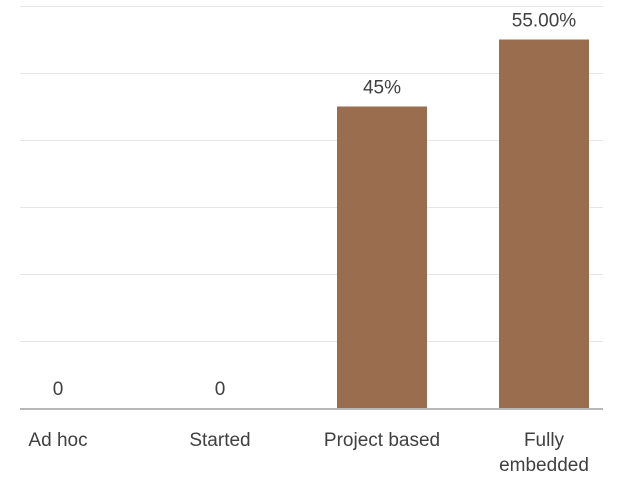  I want to click on data-label-3: 55.00%, so click(544, 21).